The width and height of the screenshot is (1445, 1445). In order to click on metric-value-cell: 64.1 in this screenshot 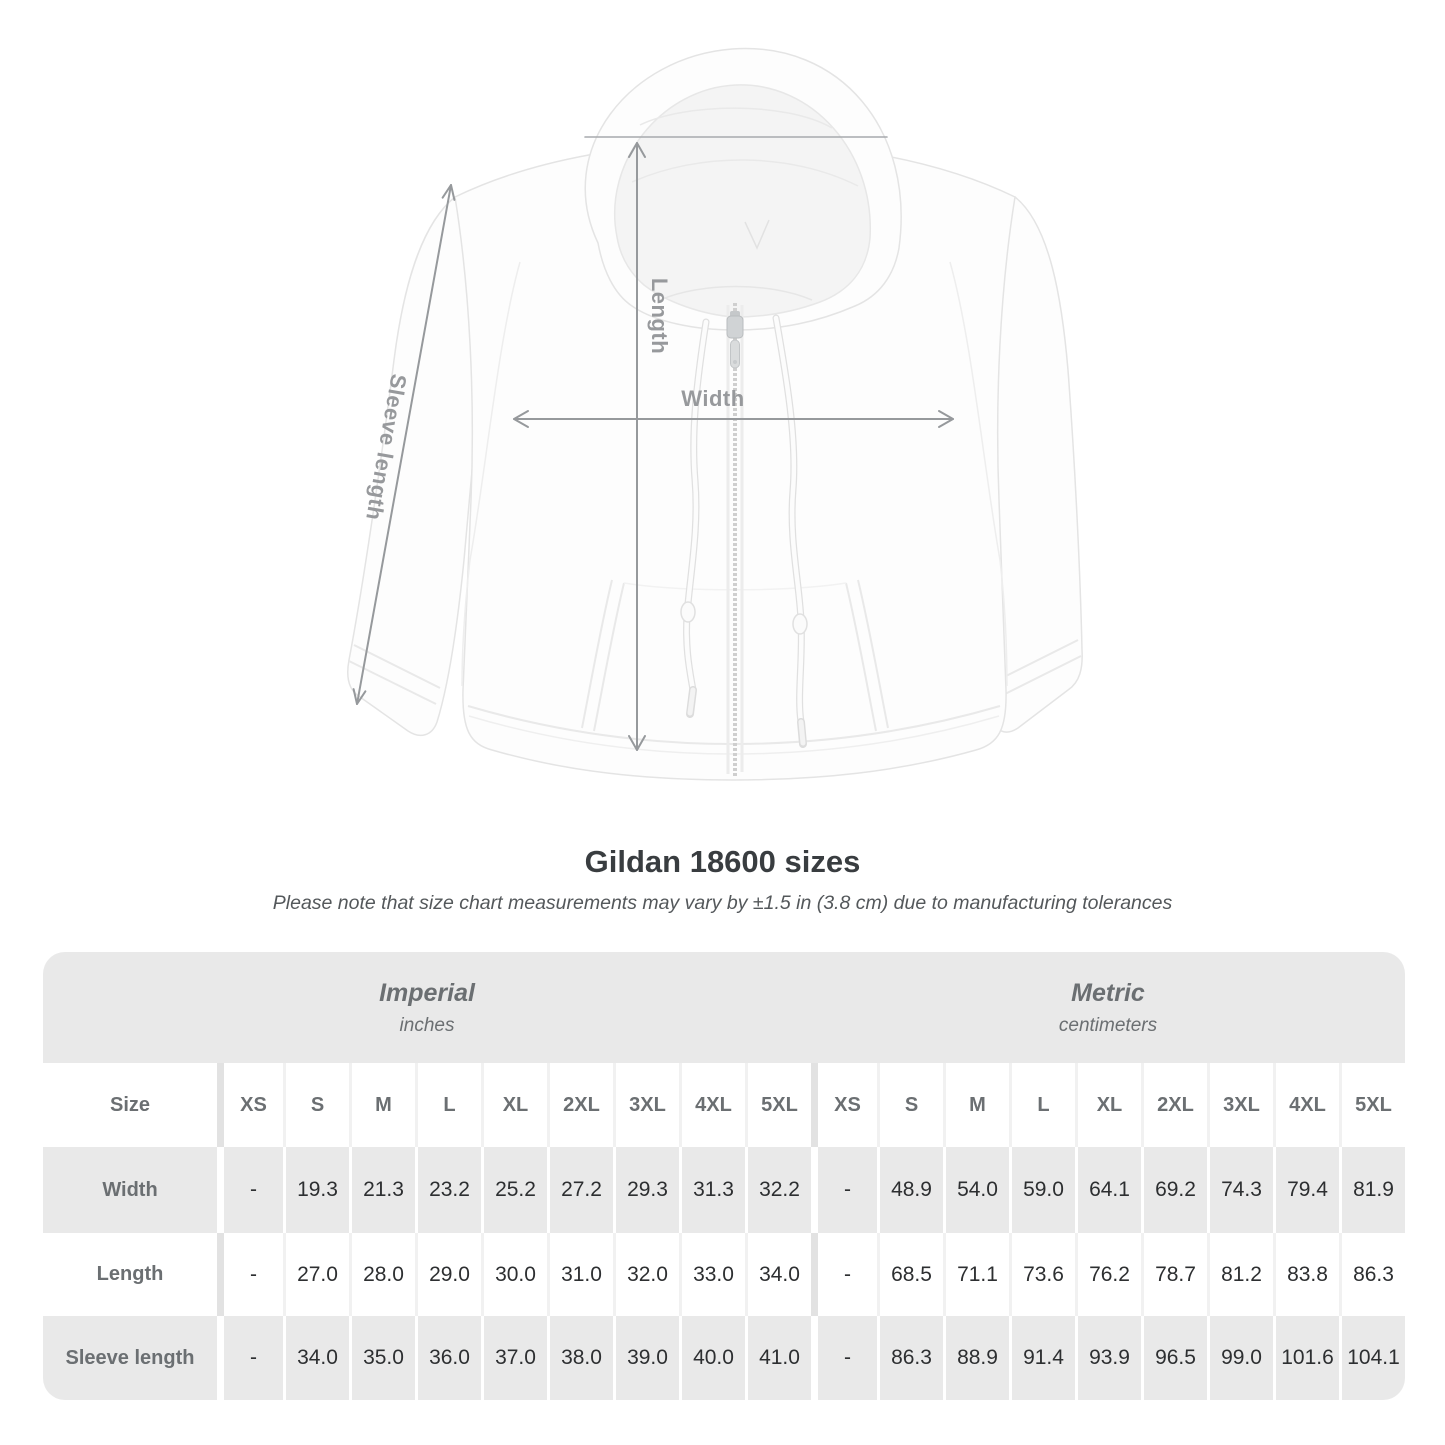, I will do `click(1108, 1190)`.